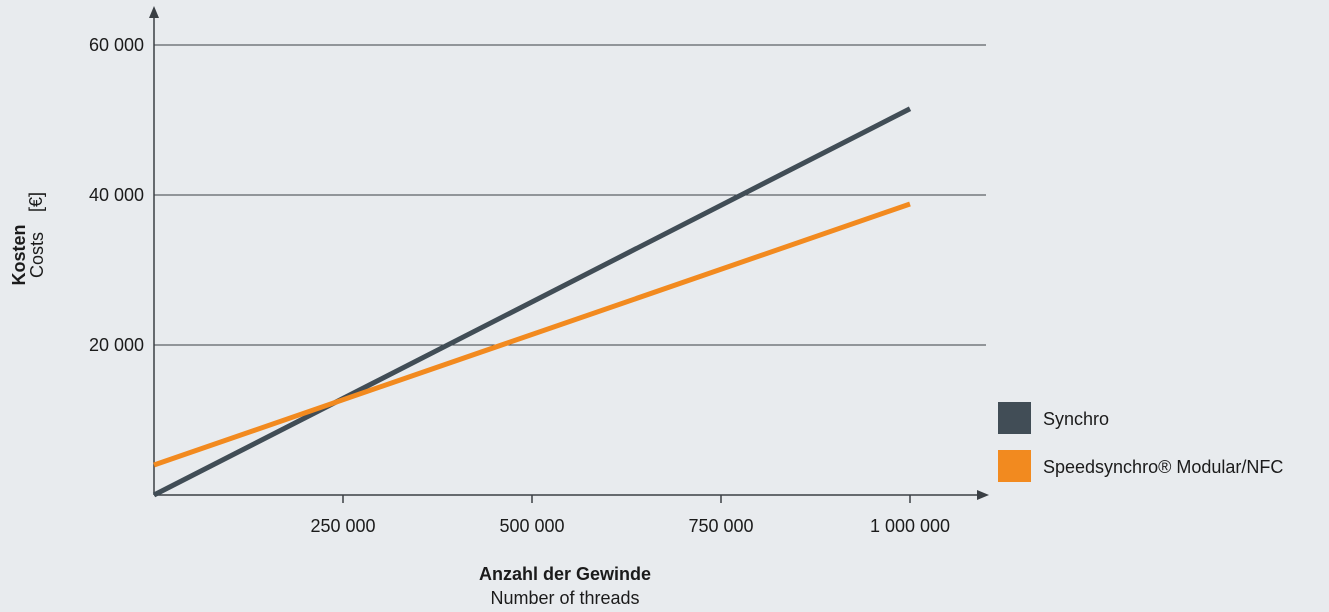 Image resolution: width=1329 pixels, height=612 pixels. I want to click on x-axis-arrow, so click(983, 495).